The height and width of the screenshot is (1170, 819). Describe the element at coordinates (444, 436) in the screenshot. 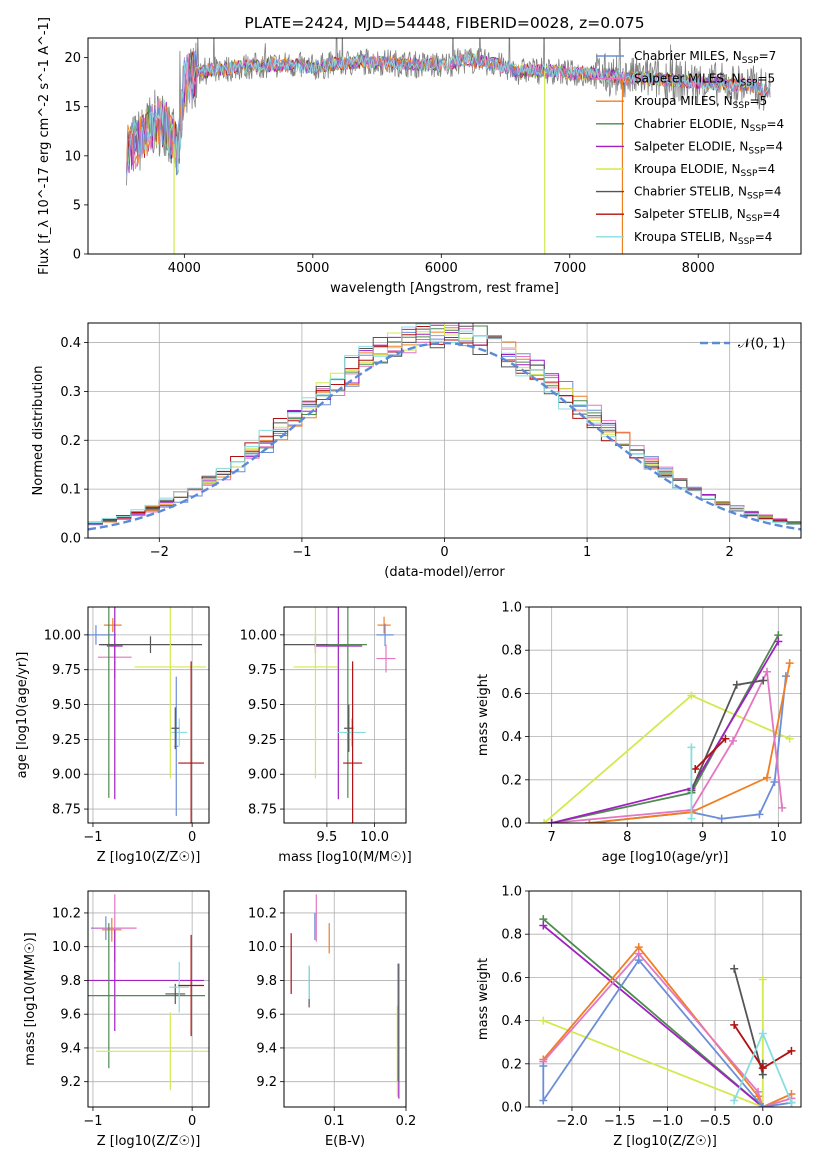

I see `normal-curve` at that location.